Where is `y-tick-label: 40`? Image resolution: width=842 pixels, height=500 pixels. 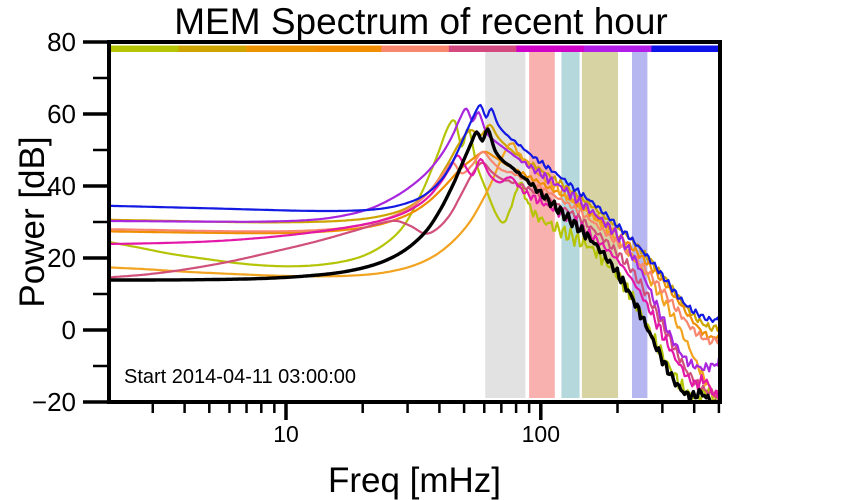
y-tick-label: 40 is located at coordinates (61, 186).